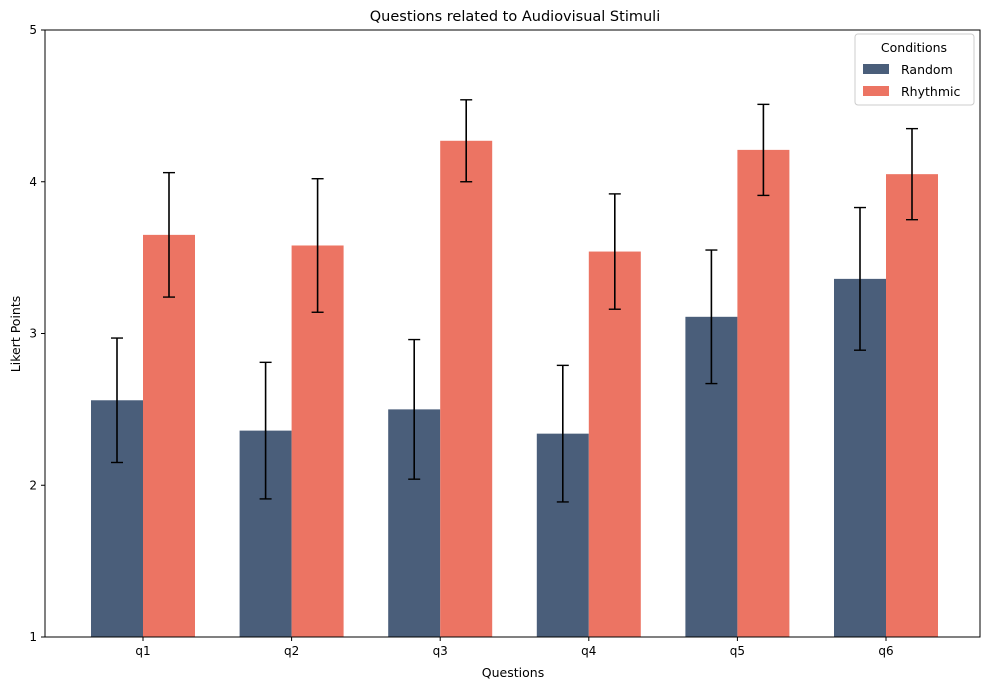 Image resolution: width=989 pixels, height=690 pixels. I want to click on legend-swatch-random, so click(876, 69).